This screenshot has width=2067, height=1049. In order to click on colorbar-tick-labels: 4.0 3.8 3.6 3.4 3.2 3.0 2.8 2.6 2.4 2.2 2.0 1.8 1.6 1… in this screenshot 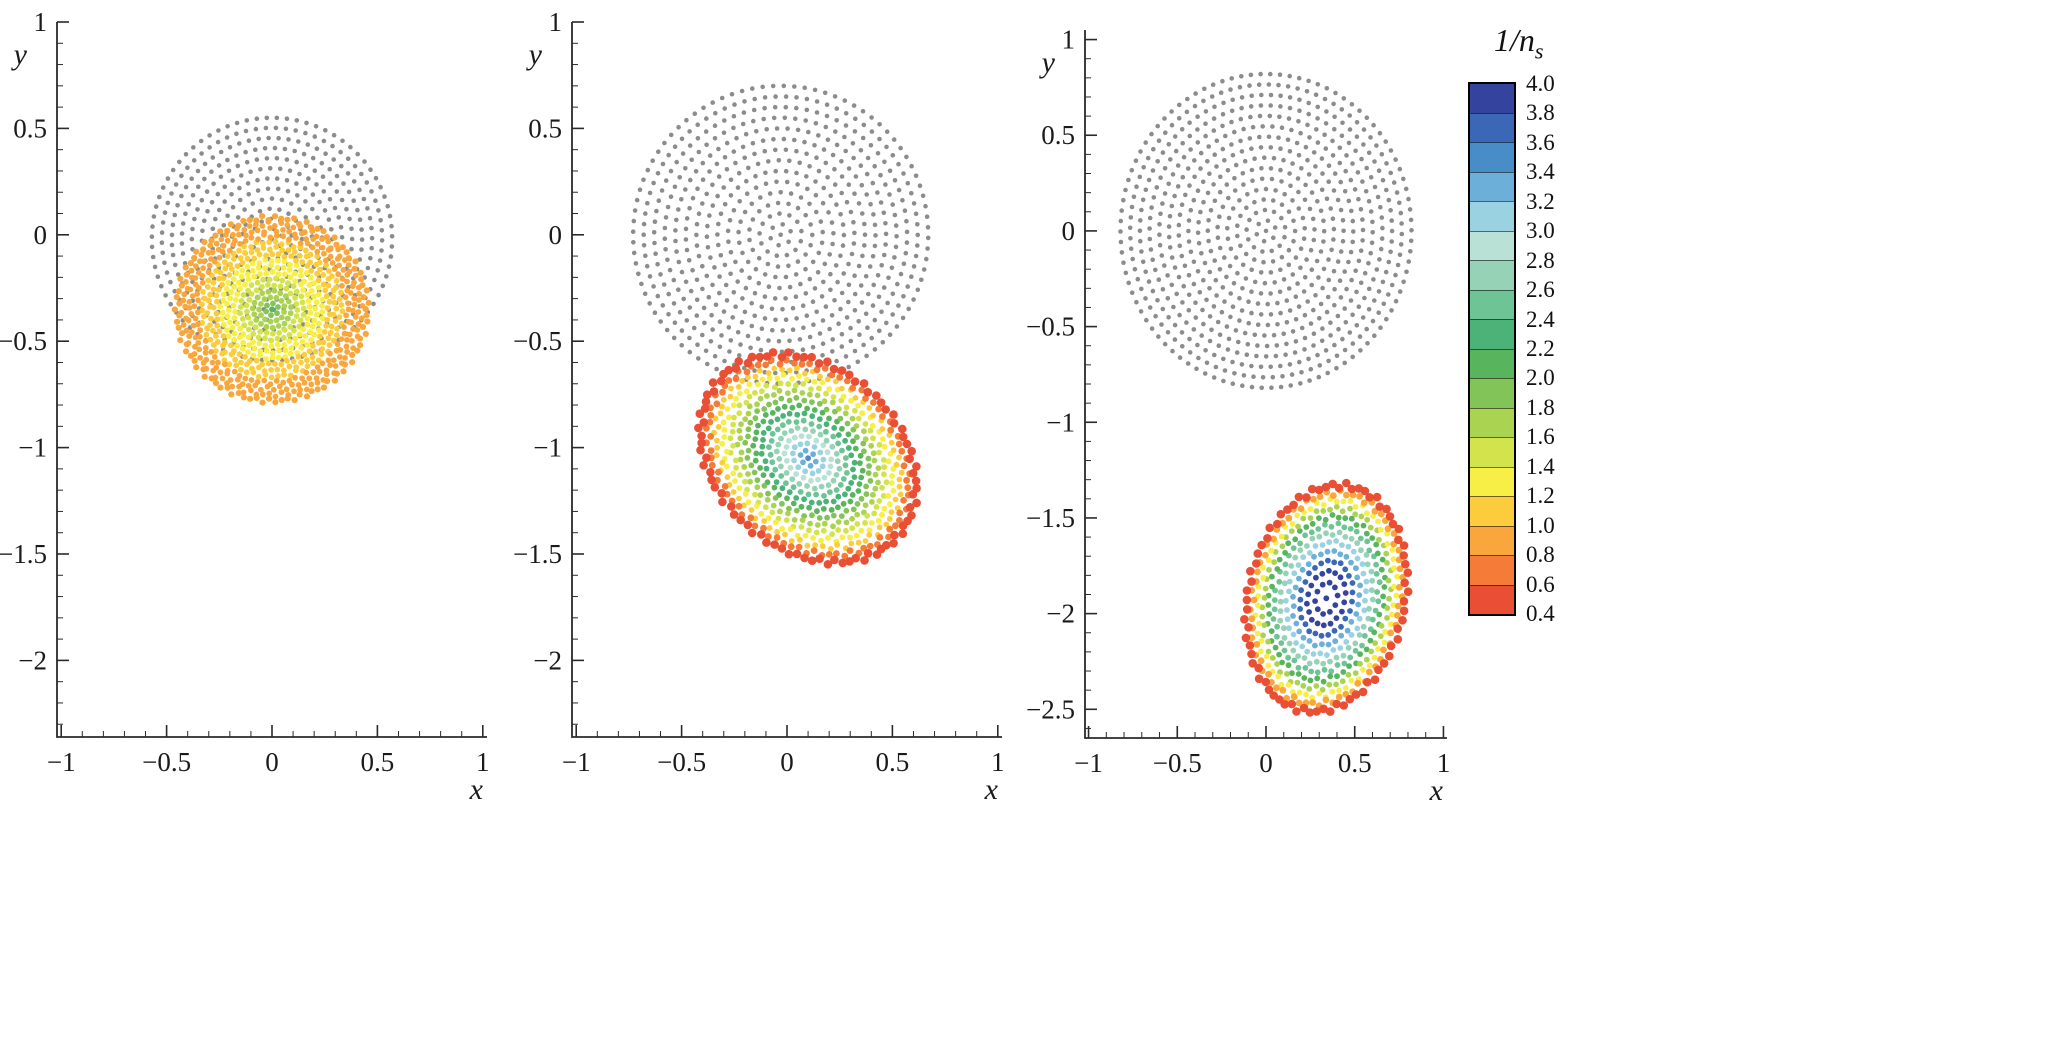, I will do `click(1566, 349)`.